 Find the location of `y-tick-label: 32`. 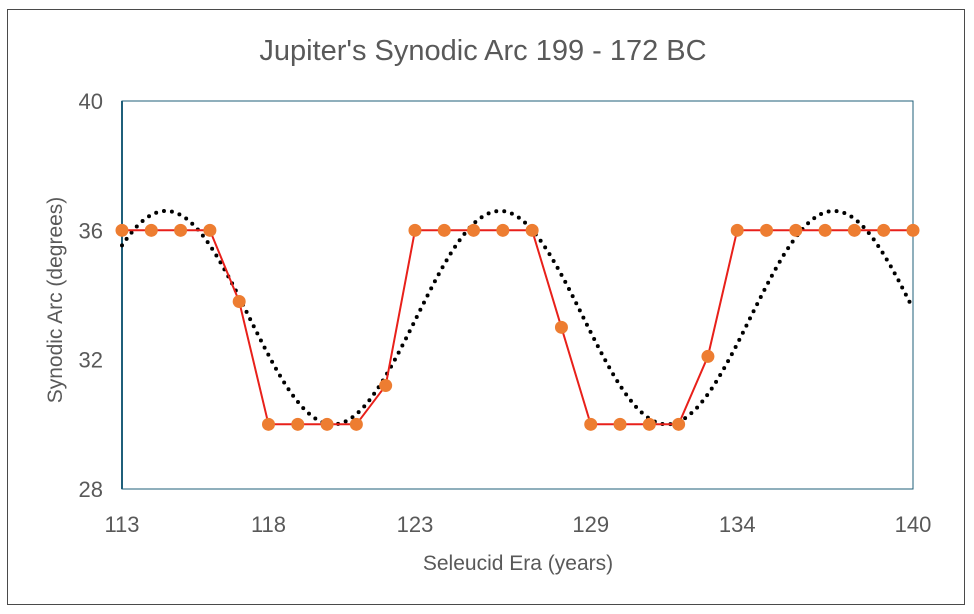

y-tick-label: 32 is located at coordinates (91, 360).